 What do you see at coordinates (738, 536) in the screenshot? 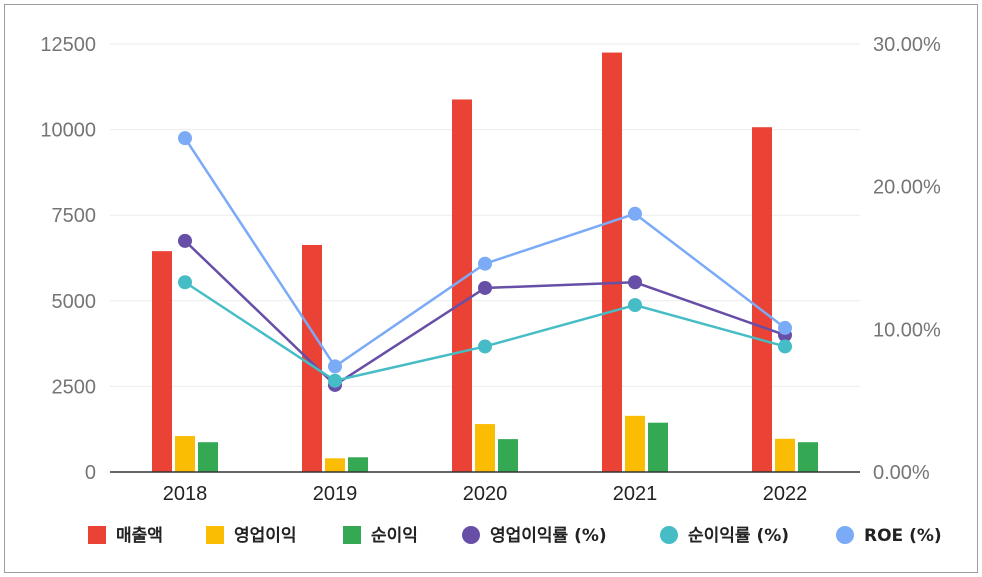
I see `legend-label: 순이익률 (%)` at bounding box center [738, 536].